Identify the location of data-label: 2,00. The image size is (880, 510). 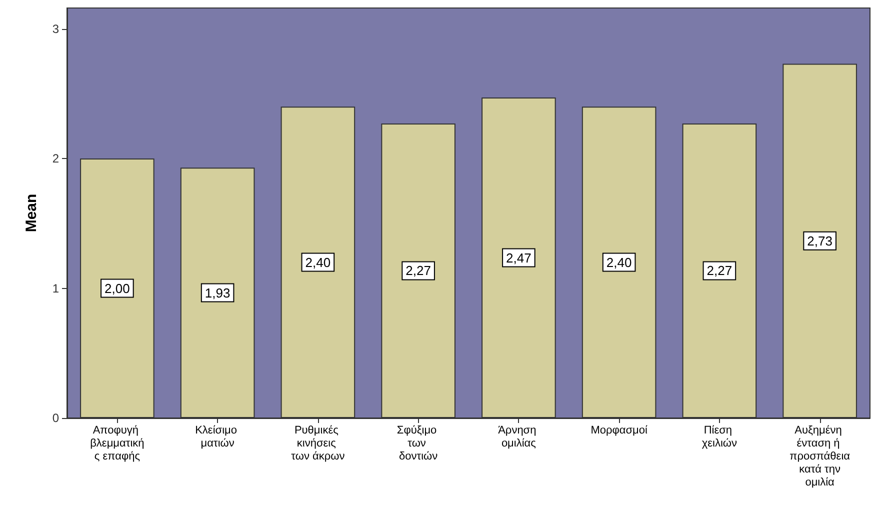
(117, 288).